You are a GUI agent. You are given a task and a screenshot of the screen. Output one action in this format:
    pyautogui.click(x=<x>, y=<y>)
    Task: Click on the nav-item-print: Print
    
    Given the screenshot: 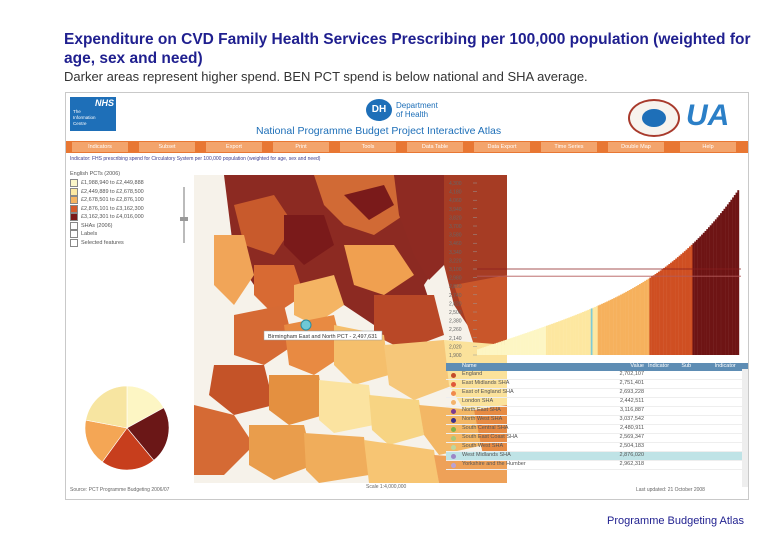 What is the action you would take?
    pyautogui.click(x=301, y=147)
    